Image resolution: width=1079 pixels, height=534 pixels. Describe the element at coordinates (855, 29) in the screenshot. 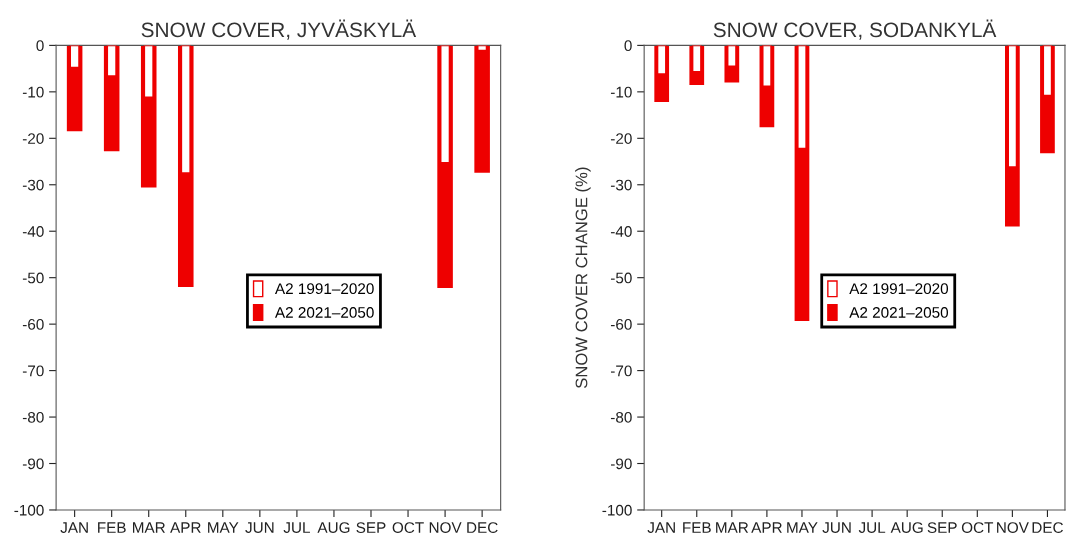

I see `chart-title: SNOW COVER, SODANKYLÄ` at that location.